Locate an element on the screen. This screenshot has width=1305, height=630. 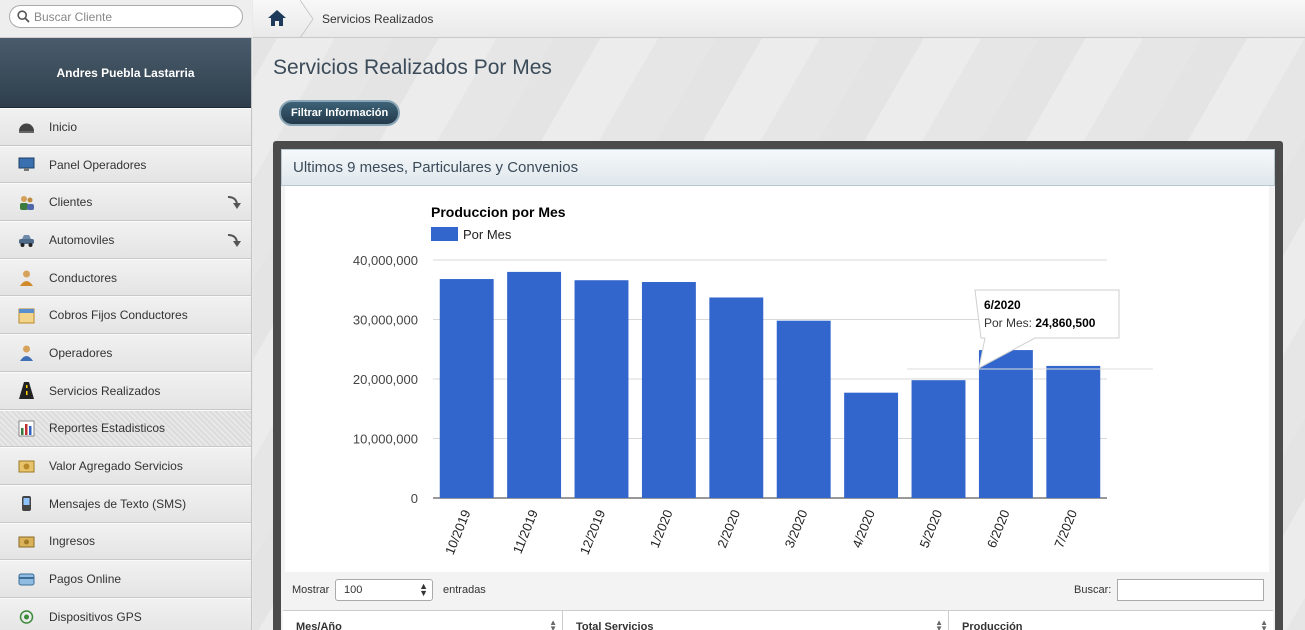
tooltip-label: Por Mes: 24,860,500 is located at coordinates (1040, 323).